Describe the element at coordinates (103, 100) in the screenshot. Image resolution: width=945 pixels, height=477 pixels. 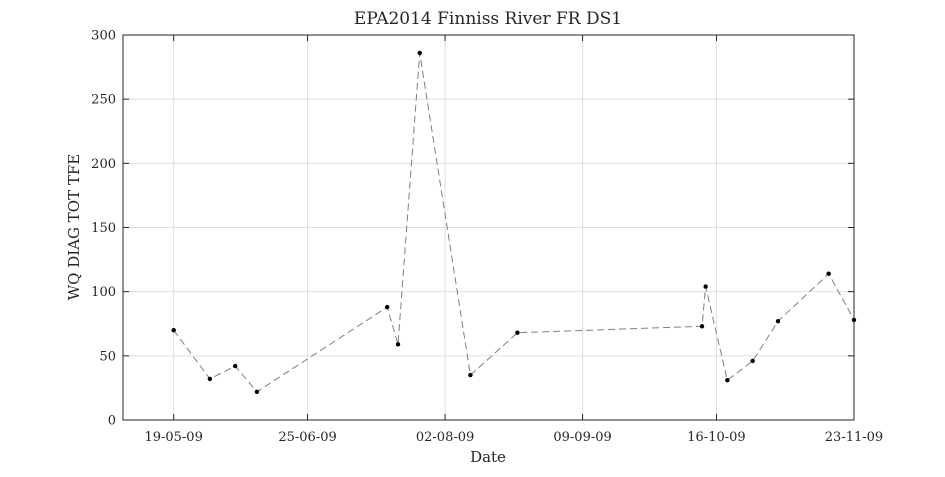
I see `y-tick-label: 250` at that location.